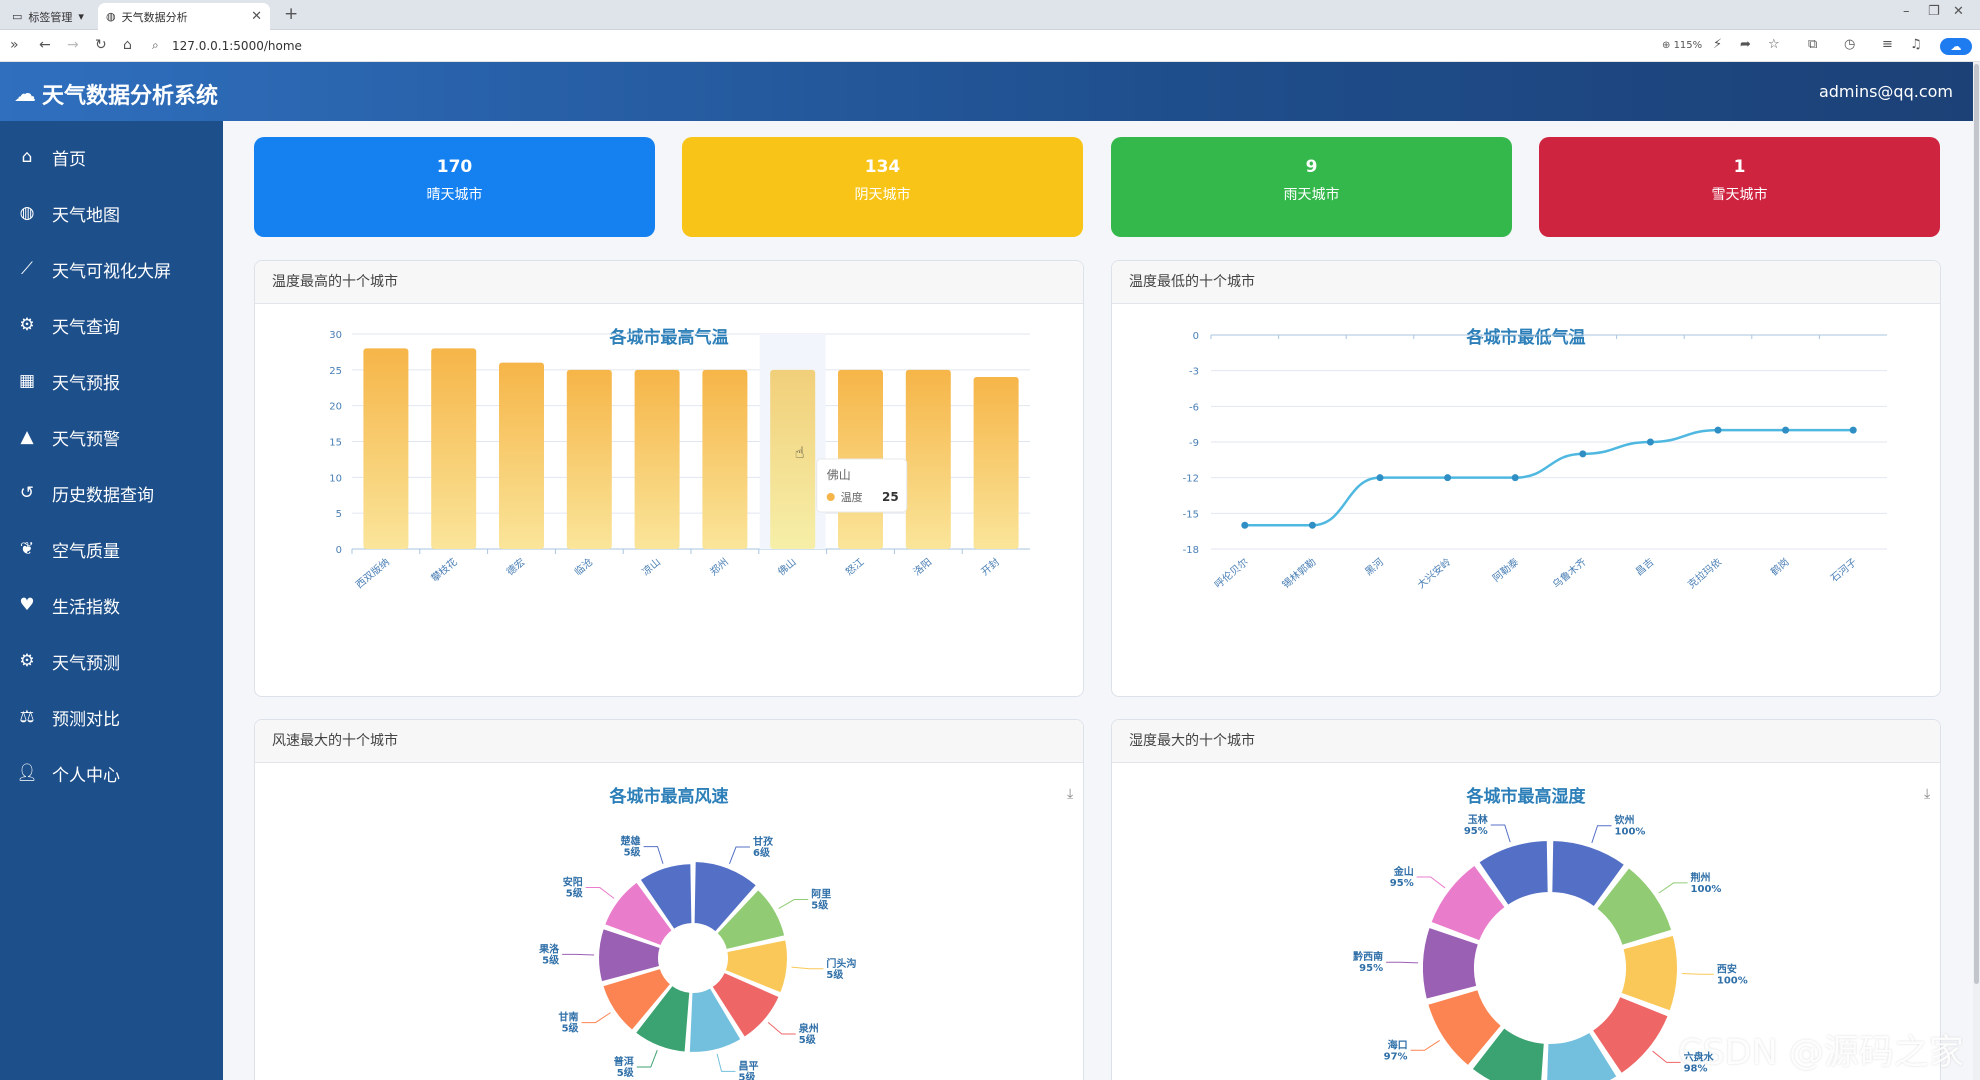 This screenshot has height=1080, width=1980. What do you see at coordinates (111, 437) in the screenshot?
I see `sidebar-item-warning: ▲ 天气预警` at bounding box center [111, 437].